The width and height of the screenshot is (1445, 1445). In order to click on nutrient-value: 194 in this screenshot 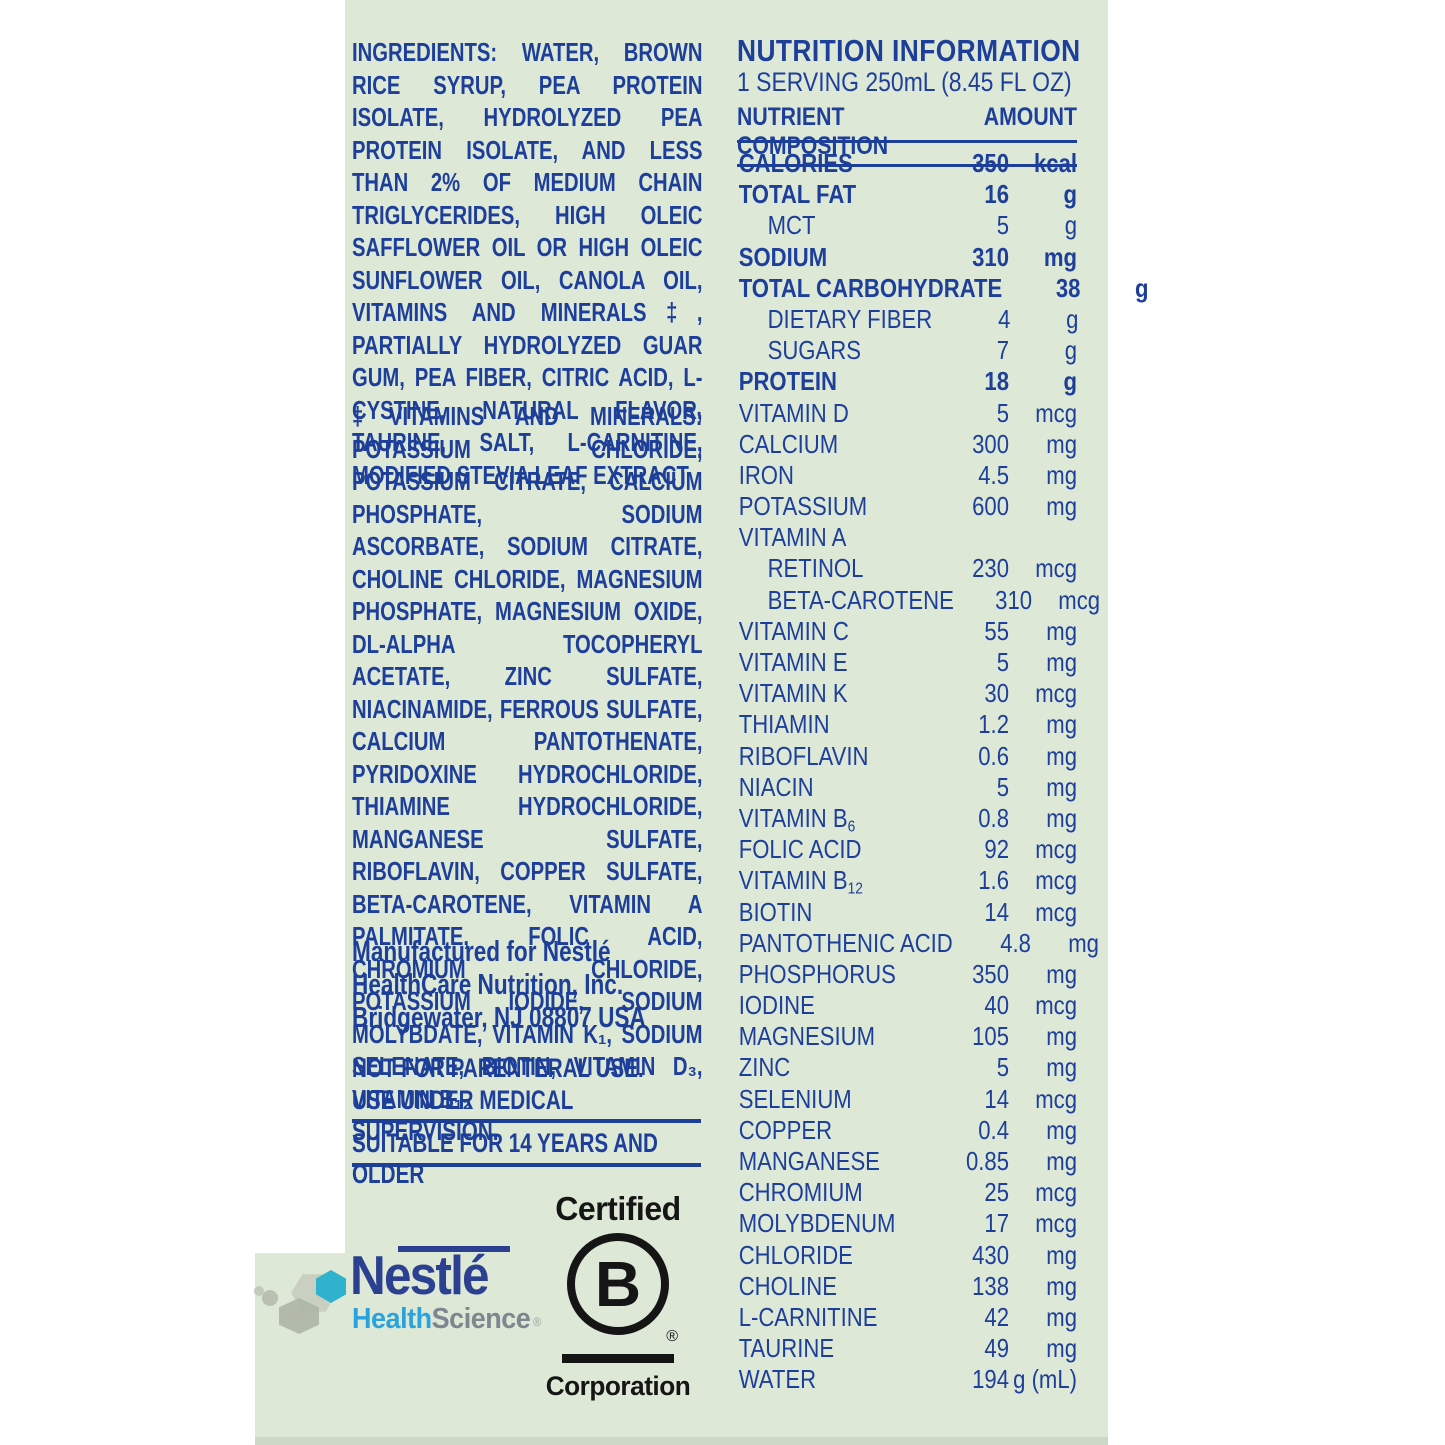, I will do `click(990, 1379)`.